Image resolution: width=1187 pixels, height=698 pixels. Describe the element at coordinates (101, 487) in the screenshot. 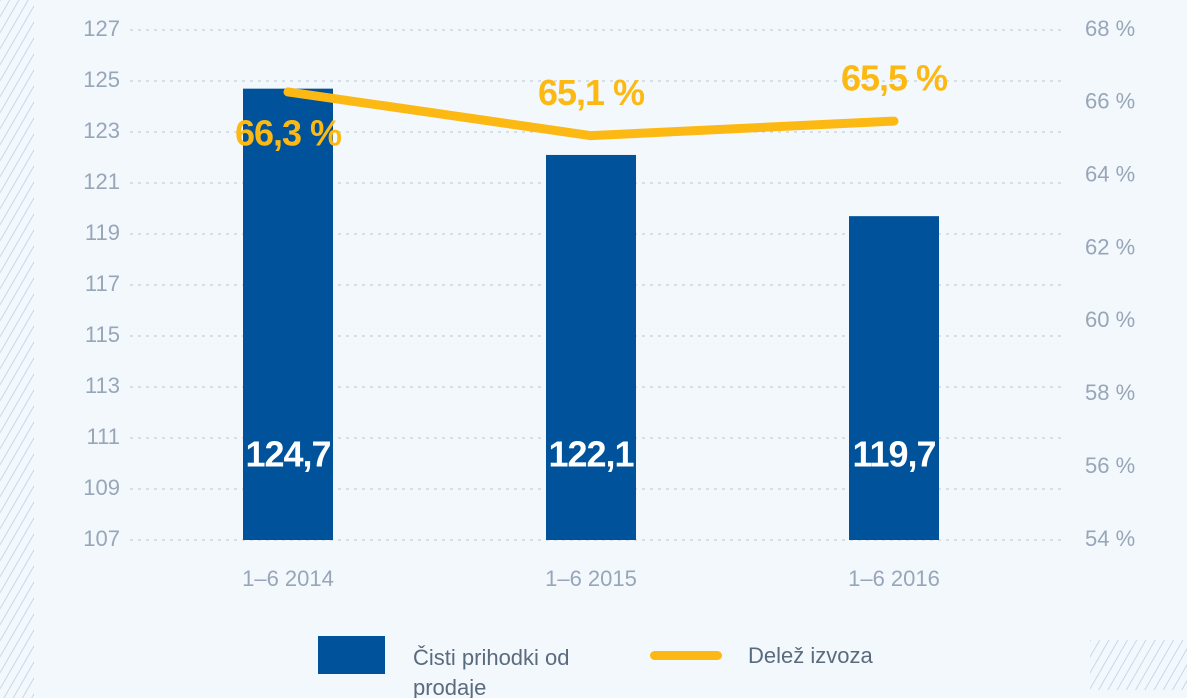

I see `y-tick-label: 109` at that location.